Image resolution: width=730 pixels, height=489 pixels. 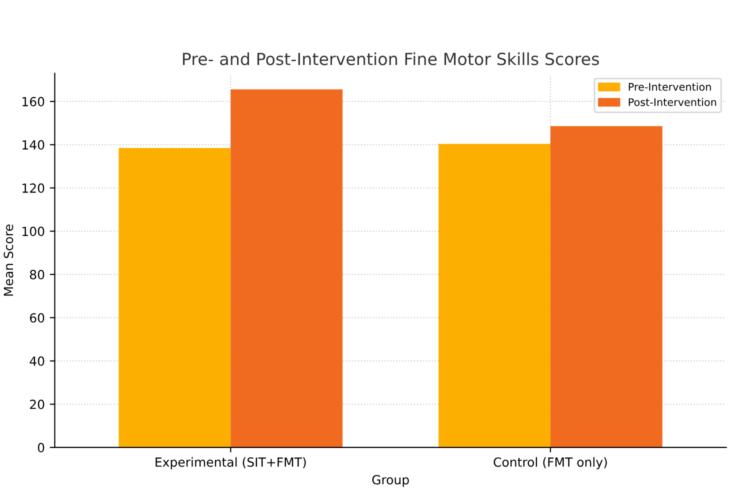 I want to click on x-tick-label: Control (FMT only), so click(x=550, y=463).